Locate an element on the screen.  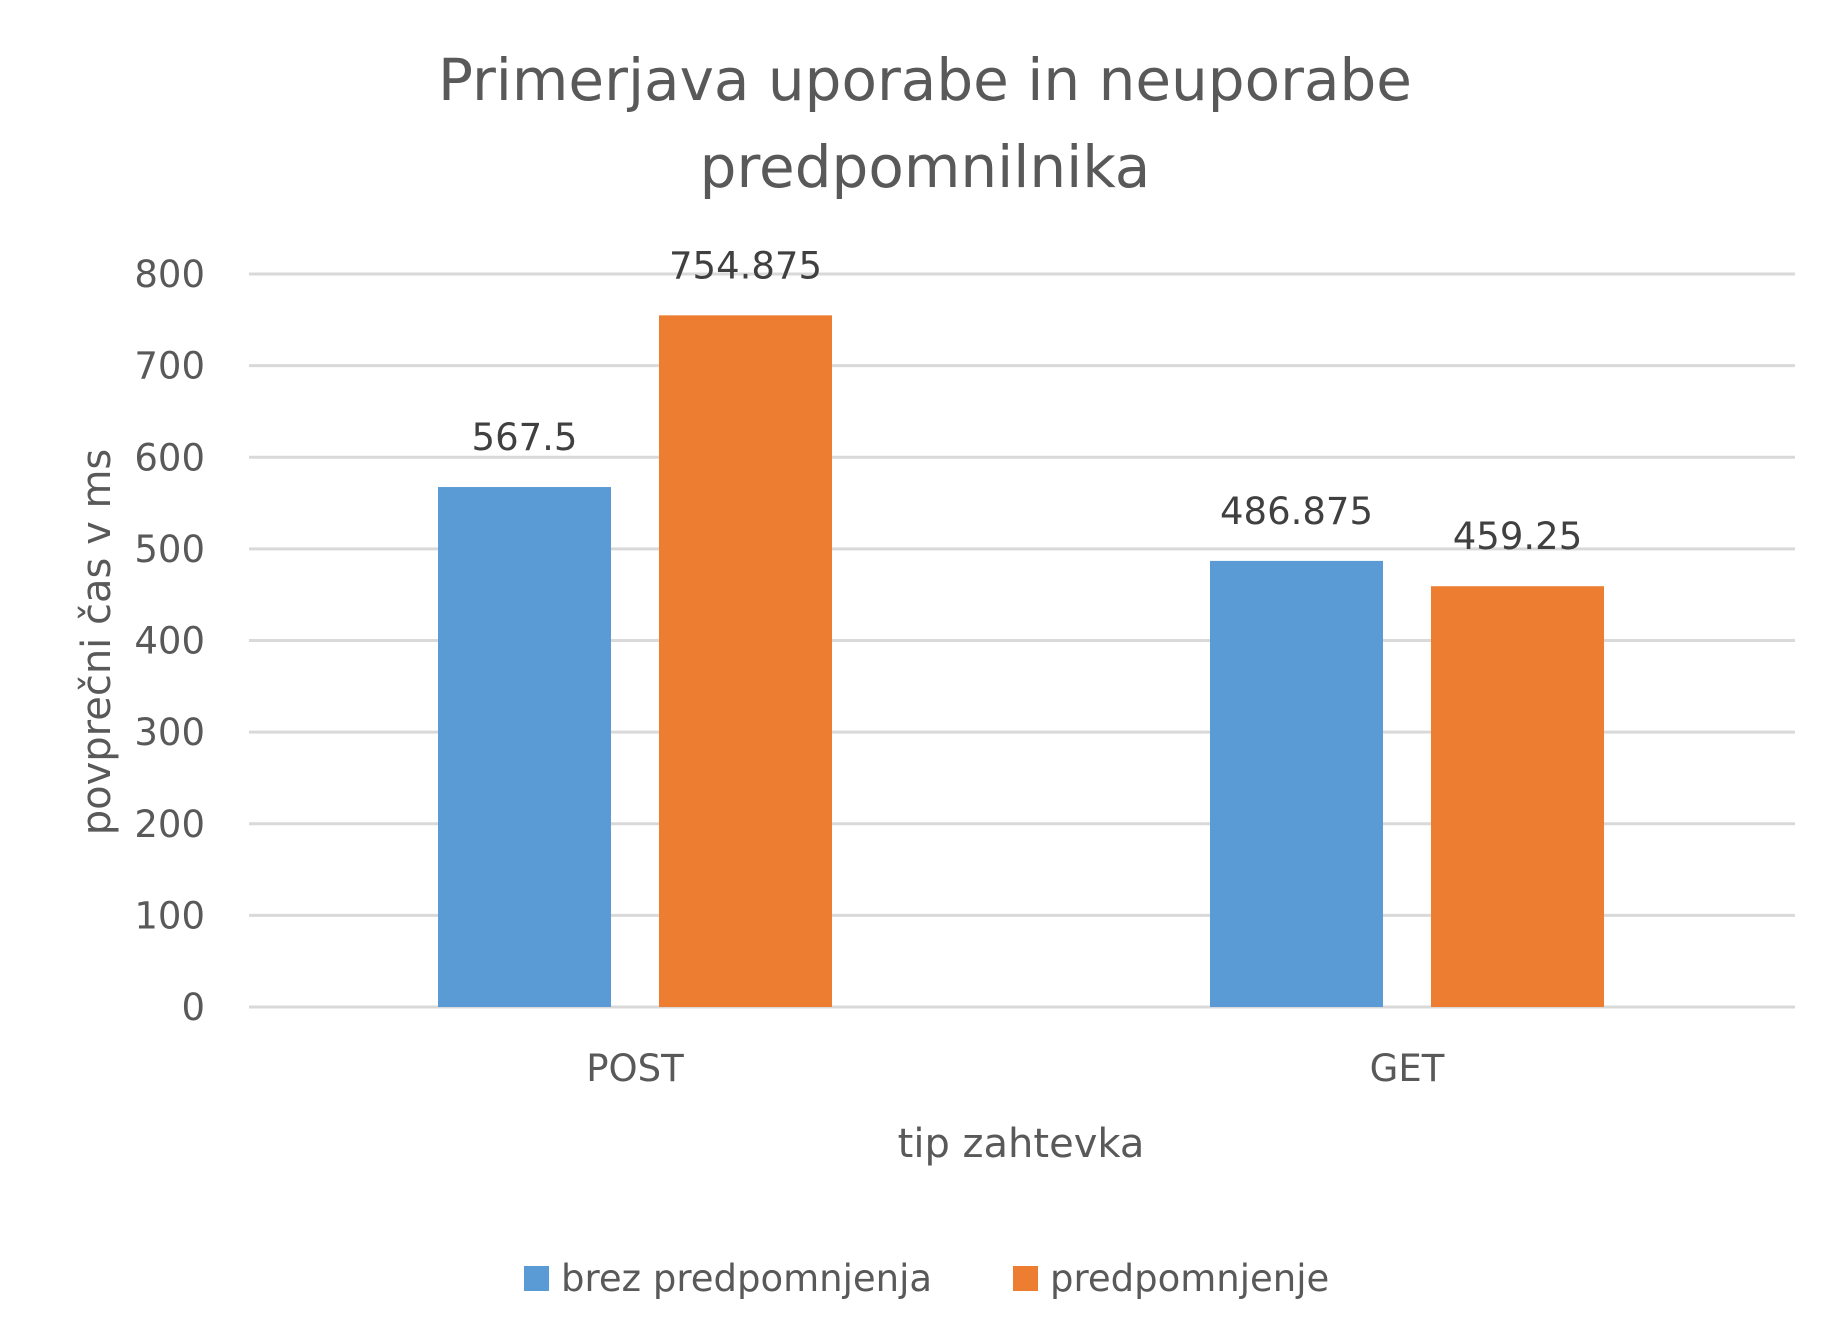
x-axis-ticks: POST GET is located at coordinates (1015, 1068).